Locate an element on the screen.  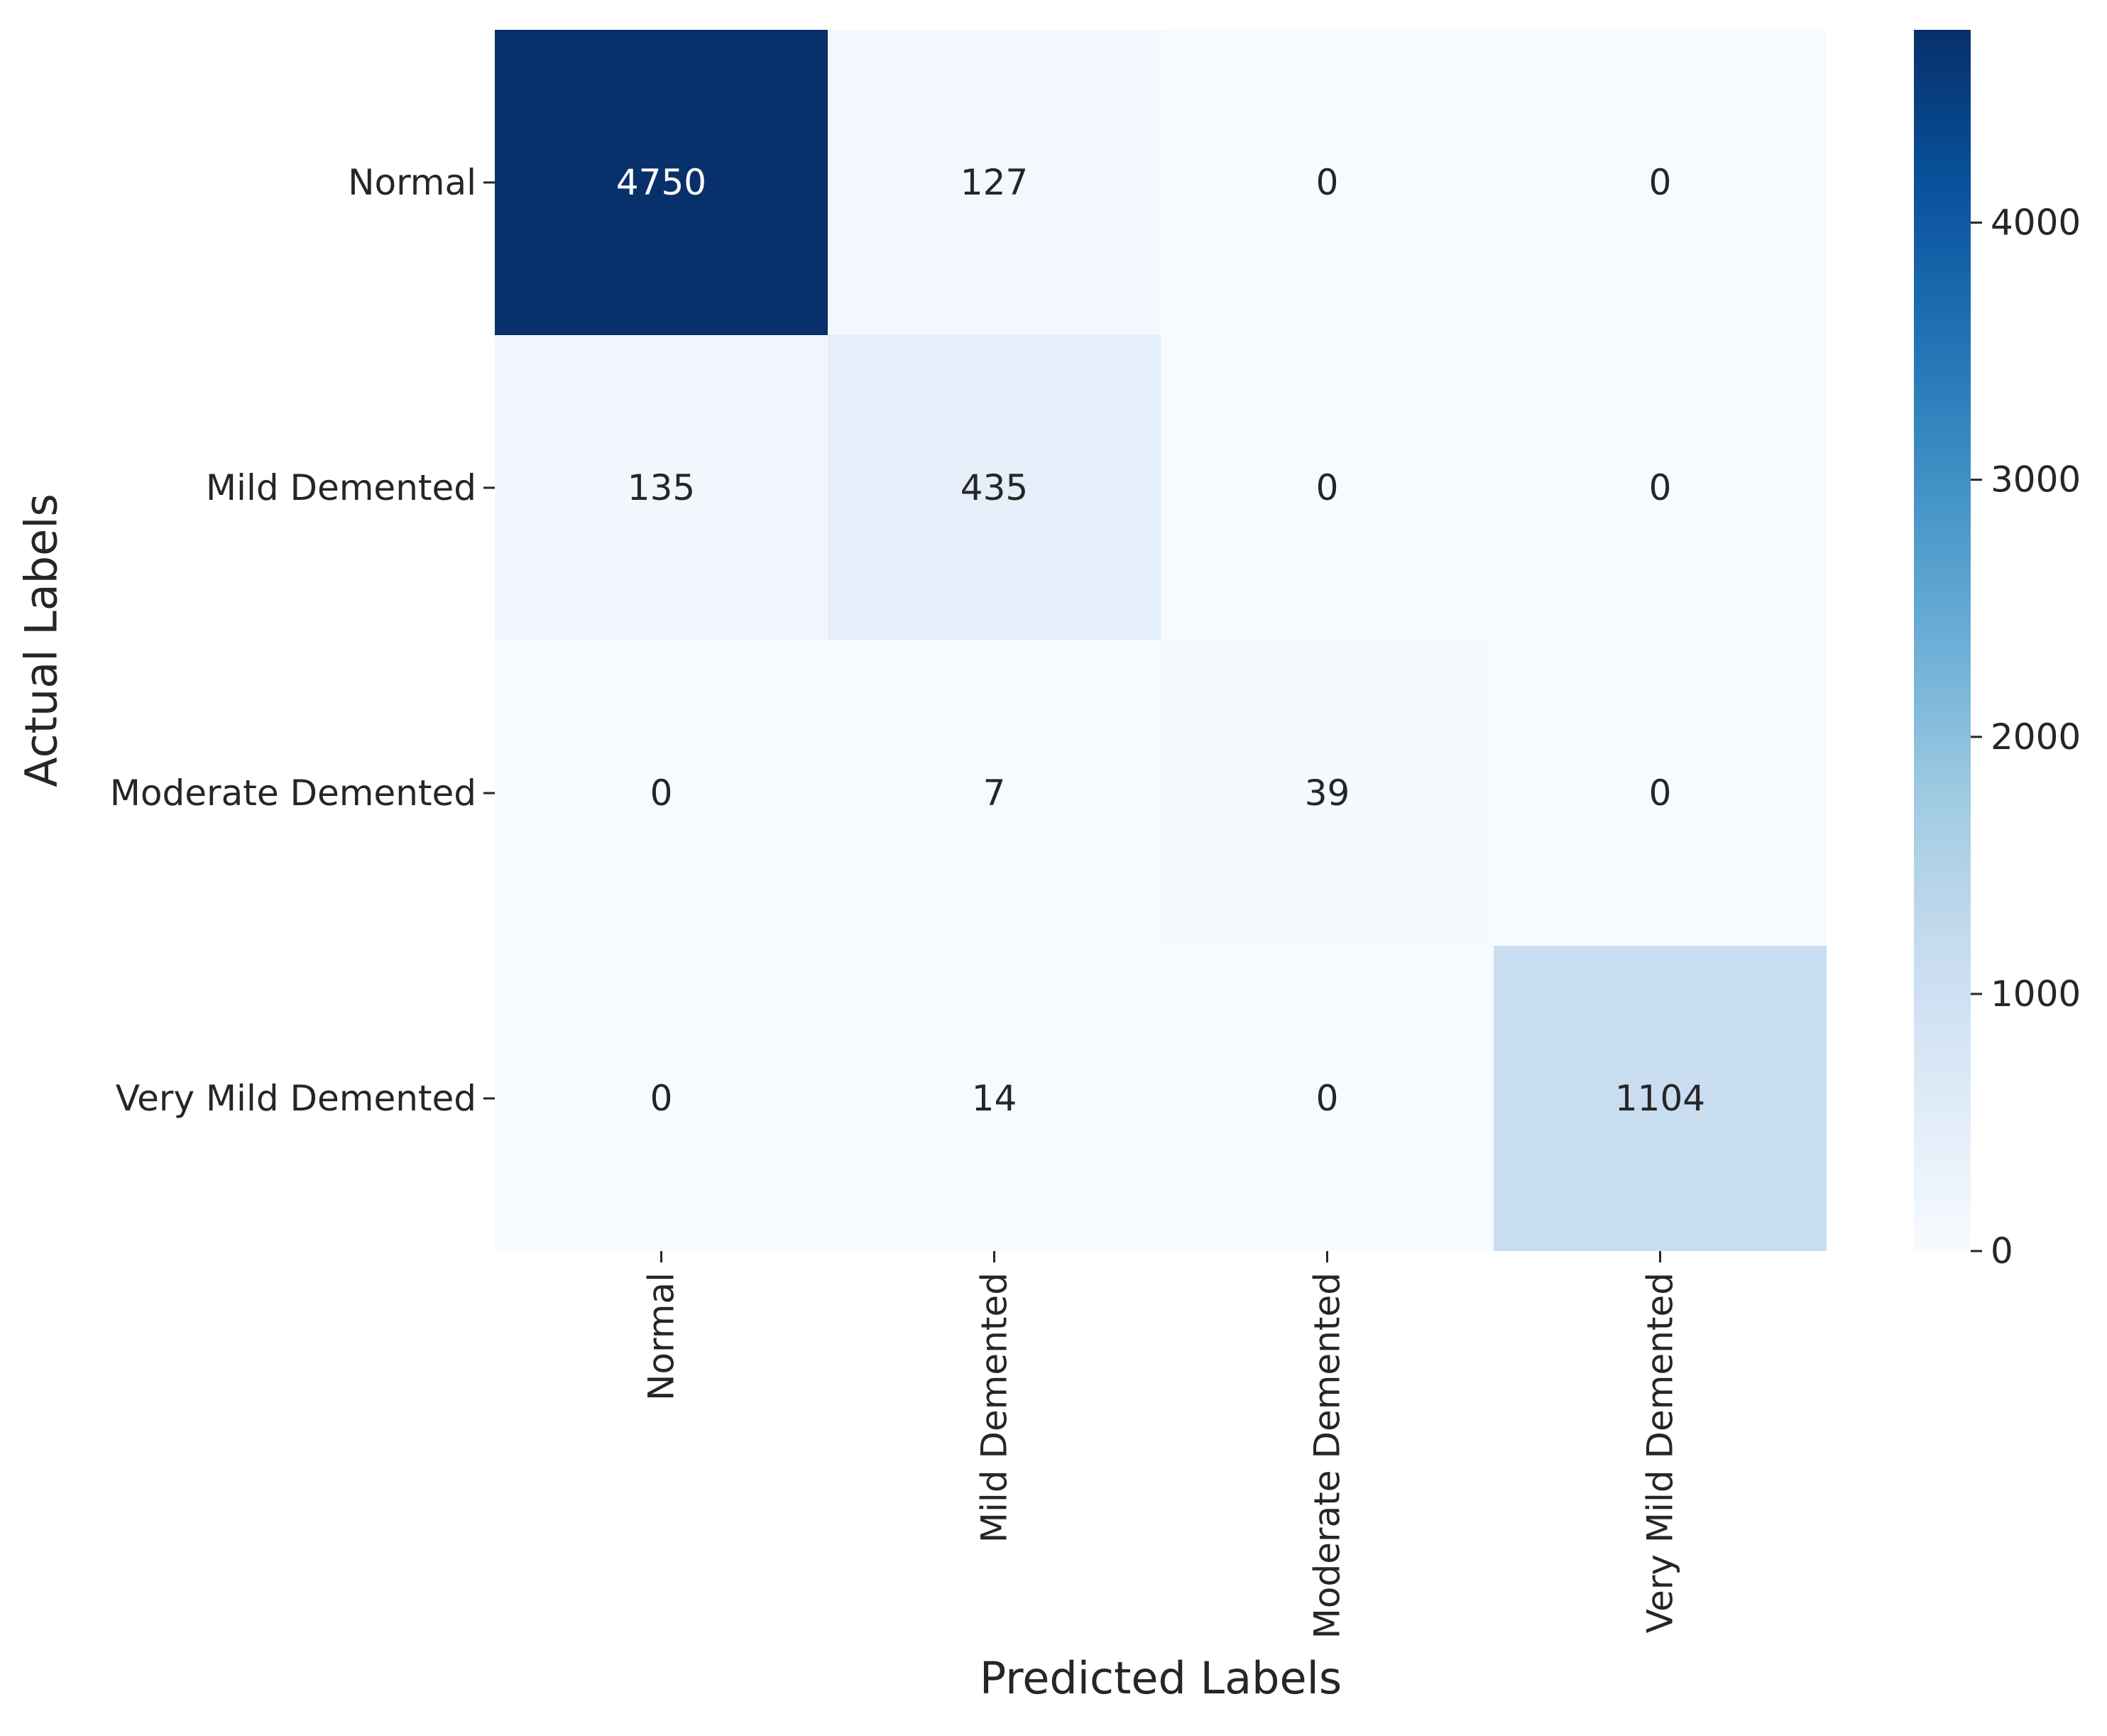
cell-r0-c1 is located at coordinates (994, 182).